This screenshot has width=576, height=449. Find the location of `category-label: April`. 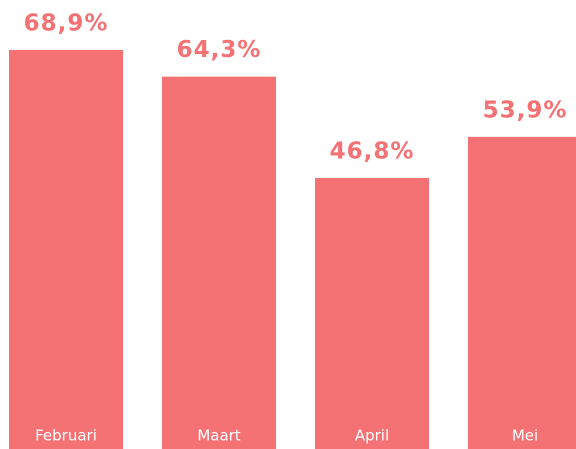

category-label: April is located at coordinates (372, 436).